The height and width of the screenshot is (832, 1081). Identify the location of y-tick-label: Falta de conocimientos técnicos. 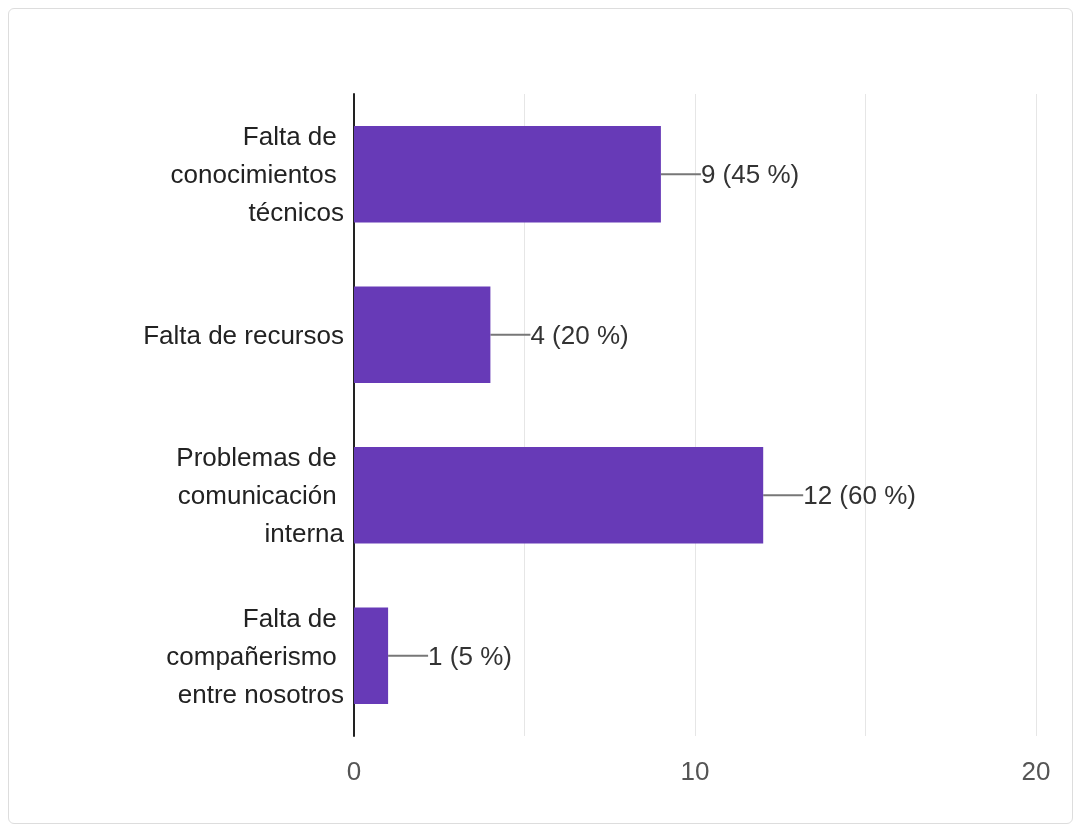
(257, 174).